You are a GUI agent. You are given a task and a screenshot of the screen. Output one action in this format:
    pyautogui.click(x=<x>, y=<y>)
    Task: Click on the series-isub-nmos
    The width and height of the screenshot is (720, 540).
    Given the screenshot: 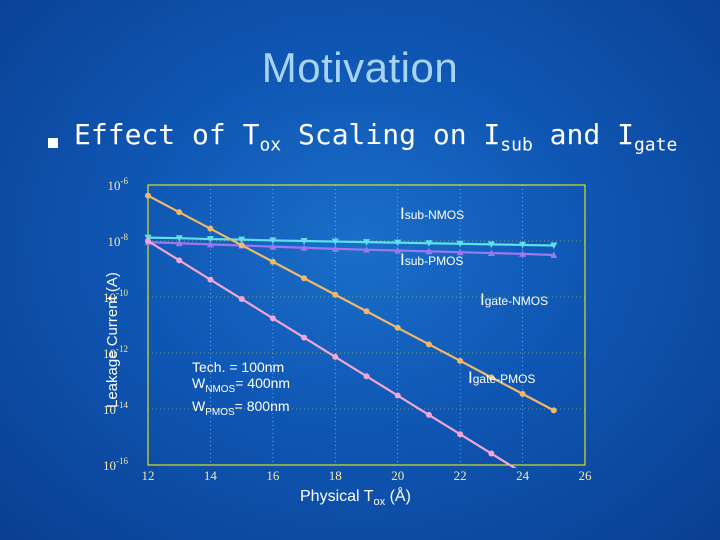 What is the action you would take?
    pyautogui.click(x=351, y=241)
    